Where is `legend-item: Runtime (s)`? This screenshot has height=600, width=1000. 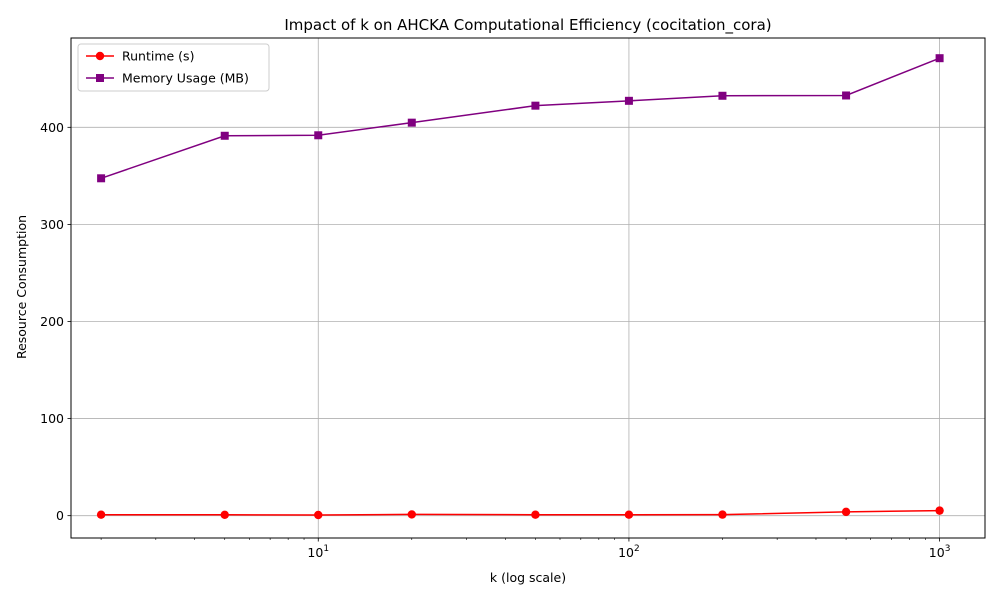 legend-item: Runtime (s) is located at coordinates (140, 56).